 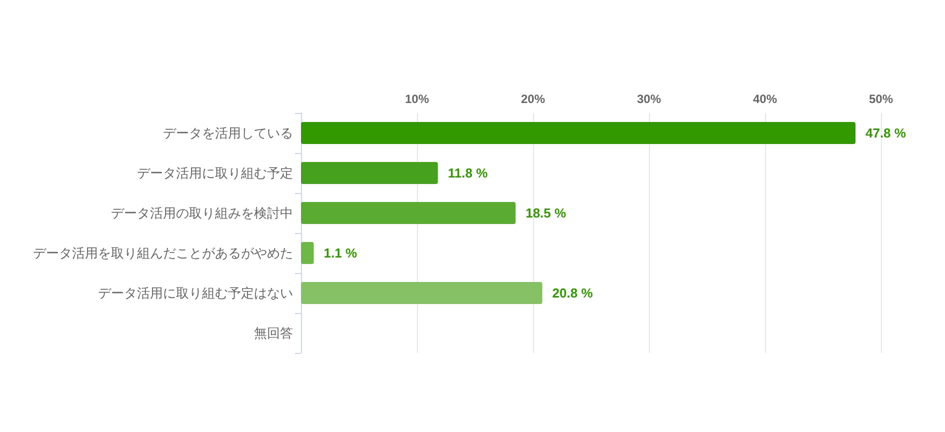 What do you see at coordinates (341, 253) in the screenshot?
I see `data-label: 1.1 %` at bounding box center [341, 253].